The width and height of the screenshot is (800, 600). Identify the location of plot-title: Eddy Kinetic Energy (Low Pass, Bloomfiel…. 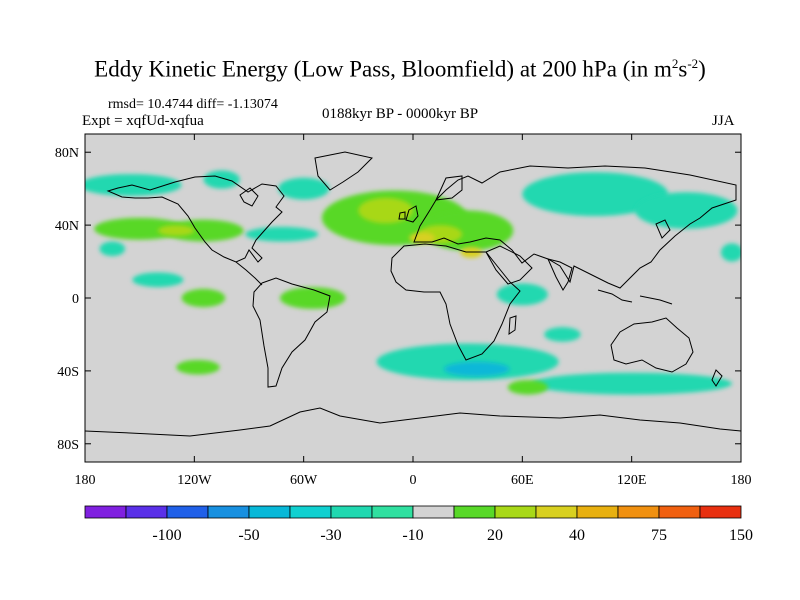
(400, 69).